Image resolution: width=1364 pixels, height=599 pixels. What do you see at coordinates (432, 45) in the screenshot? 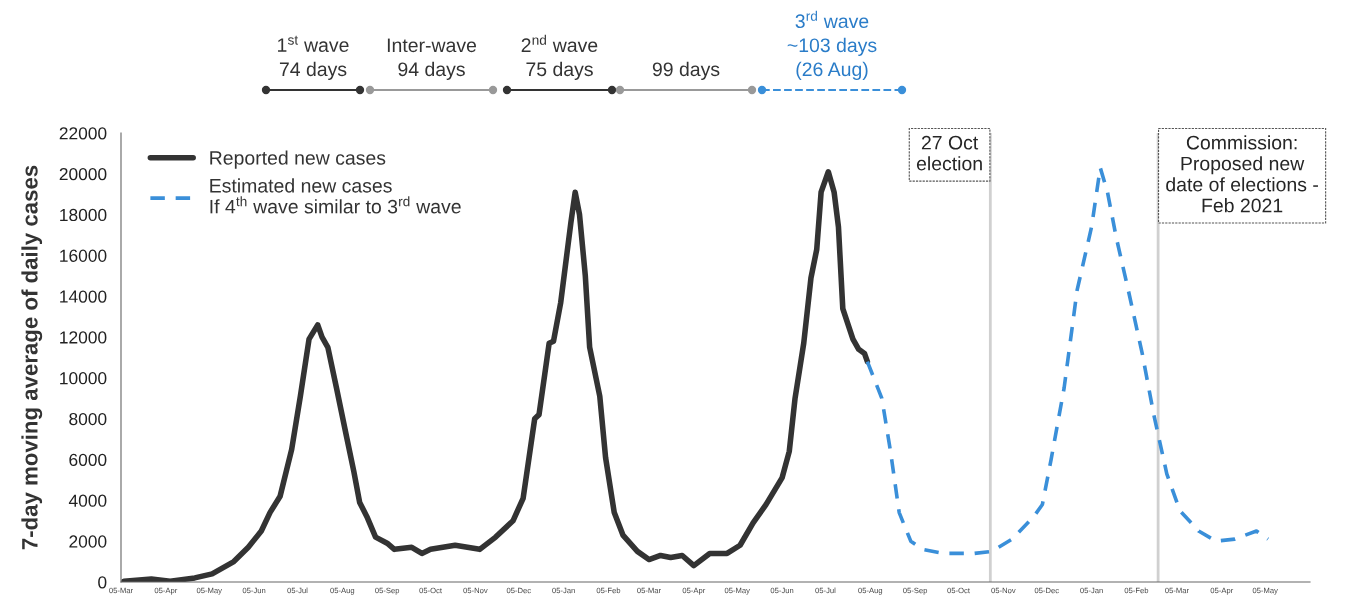
I see `text: Inter-wave` at bounding box center [432, 45].